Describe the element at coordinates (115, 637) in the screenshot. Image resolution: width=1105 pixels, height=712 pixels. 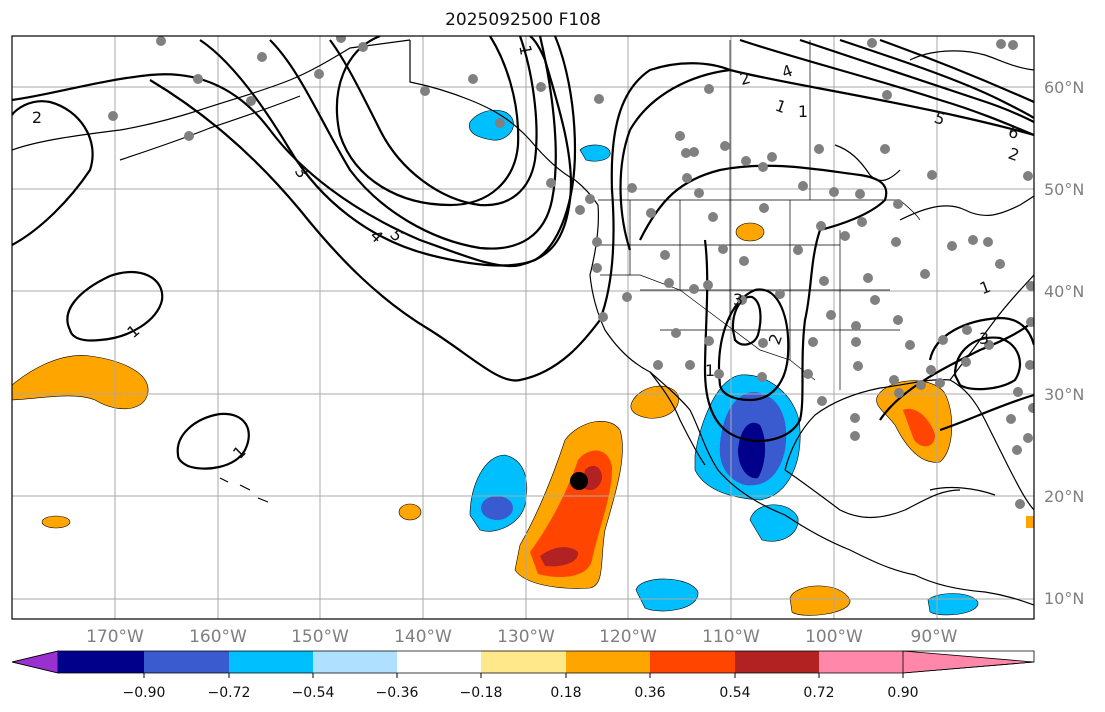
I see `lon-tick: 170°W` at that location.